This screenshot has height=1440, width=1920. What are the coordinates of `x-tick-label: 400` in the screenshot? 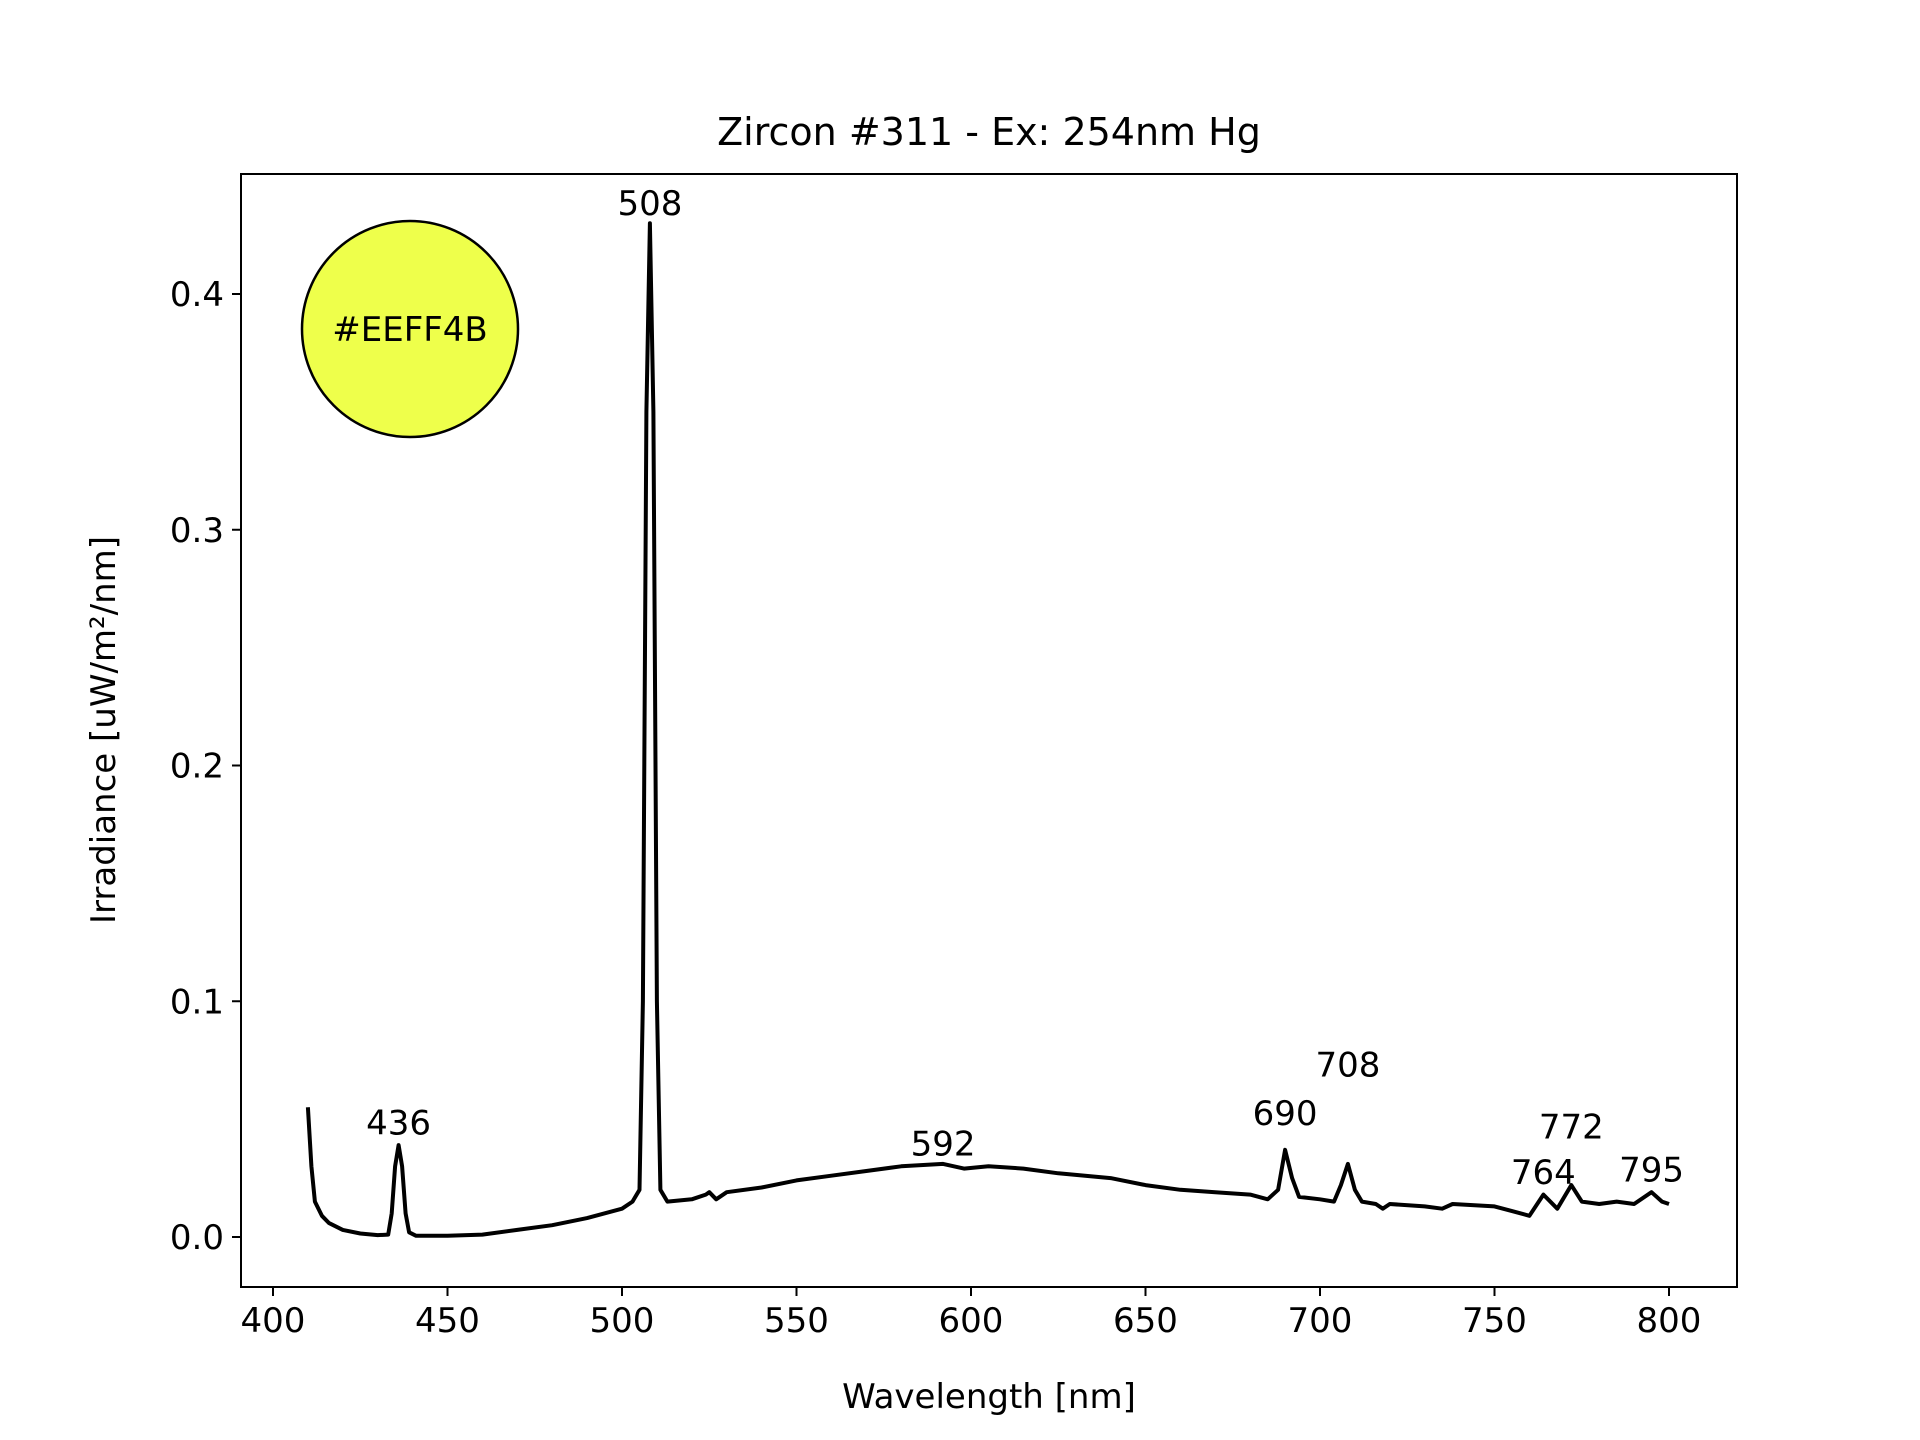 It's located at (273, 1321).